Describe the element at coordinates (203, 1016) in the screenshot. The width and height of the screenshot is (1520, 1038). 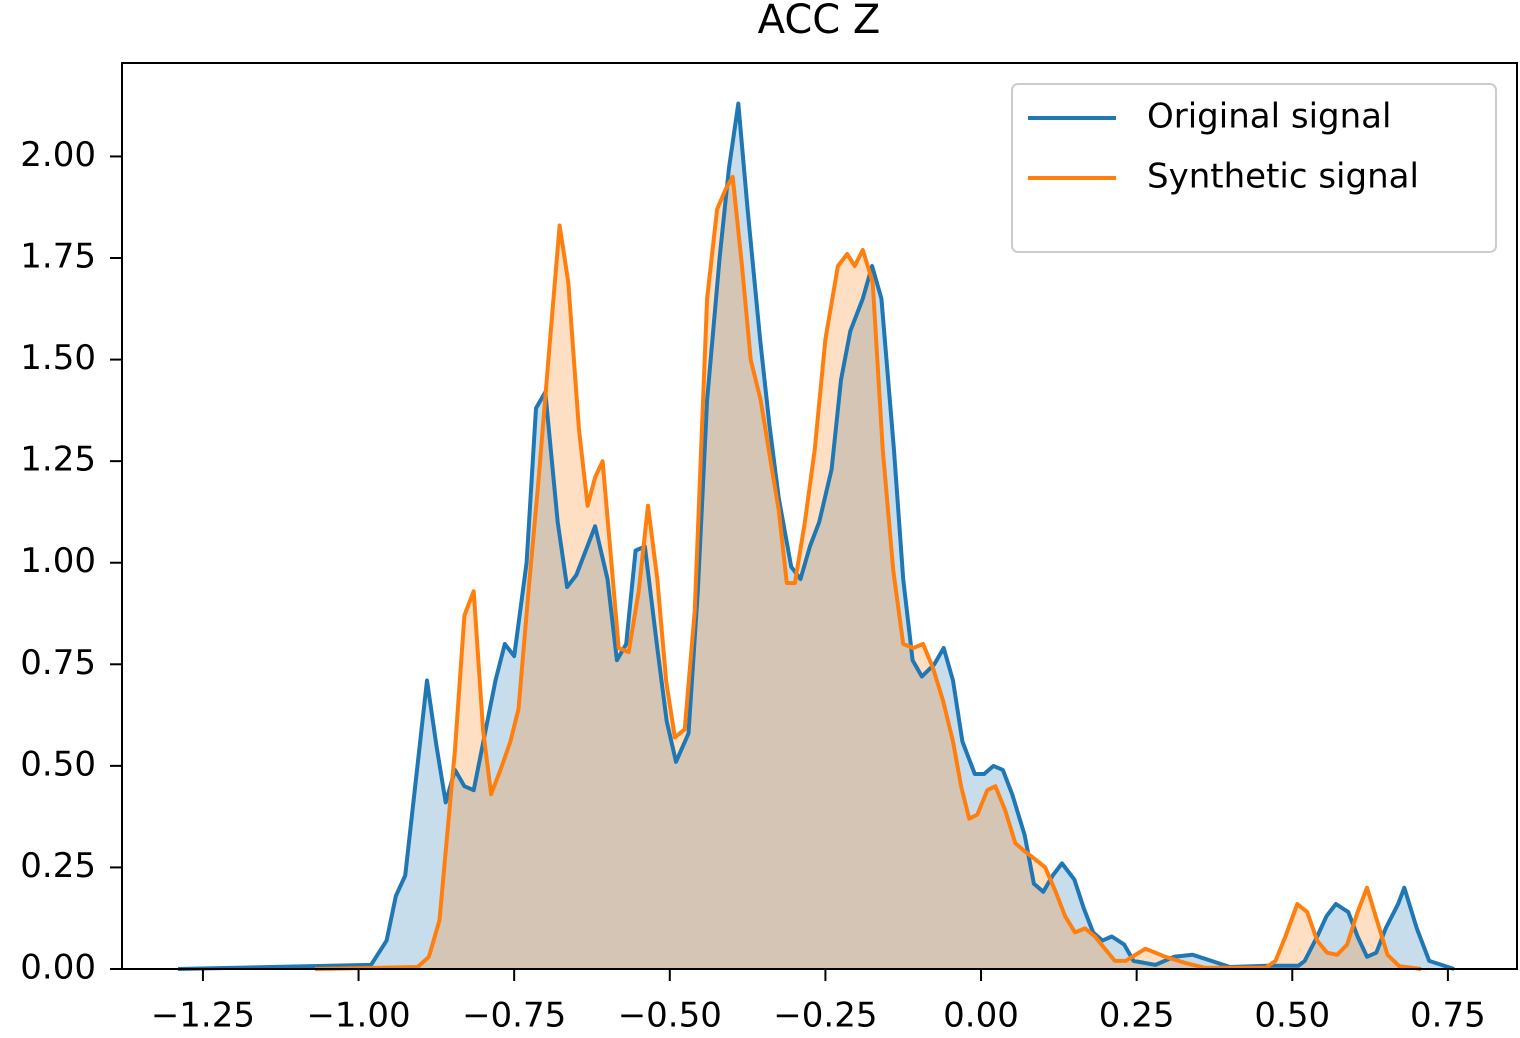
I see `x-tick-label: −1.25` at that location.